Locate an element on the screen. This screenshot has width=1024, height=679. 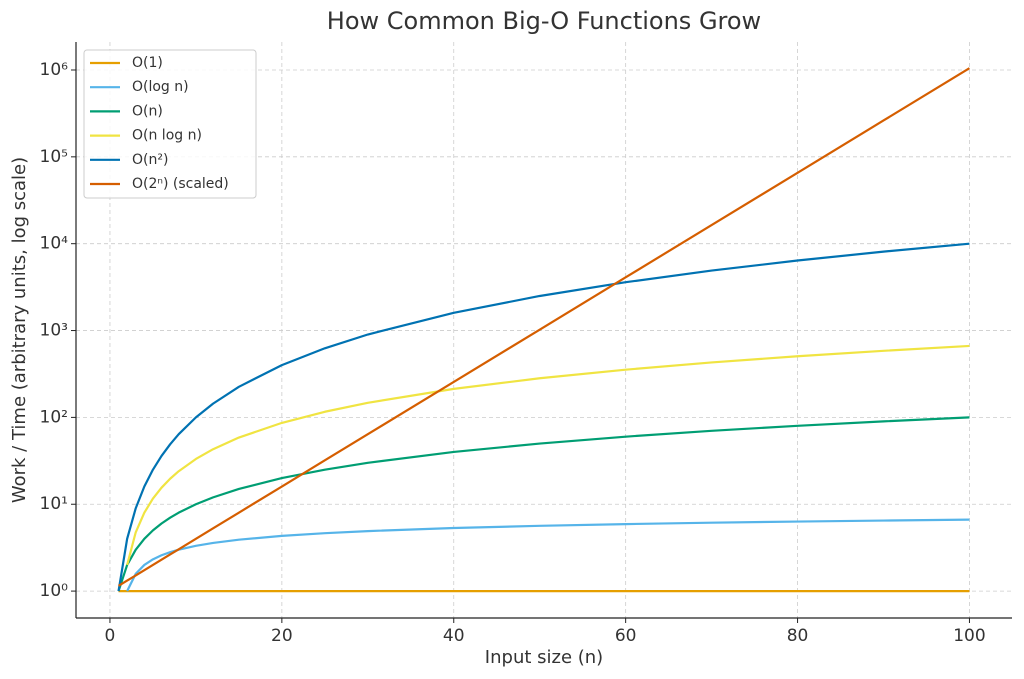
x-tick-label: 100 is located at coordinates (969, 636).